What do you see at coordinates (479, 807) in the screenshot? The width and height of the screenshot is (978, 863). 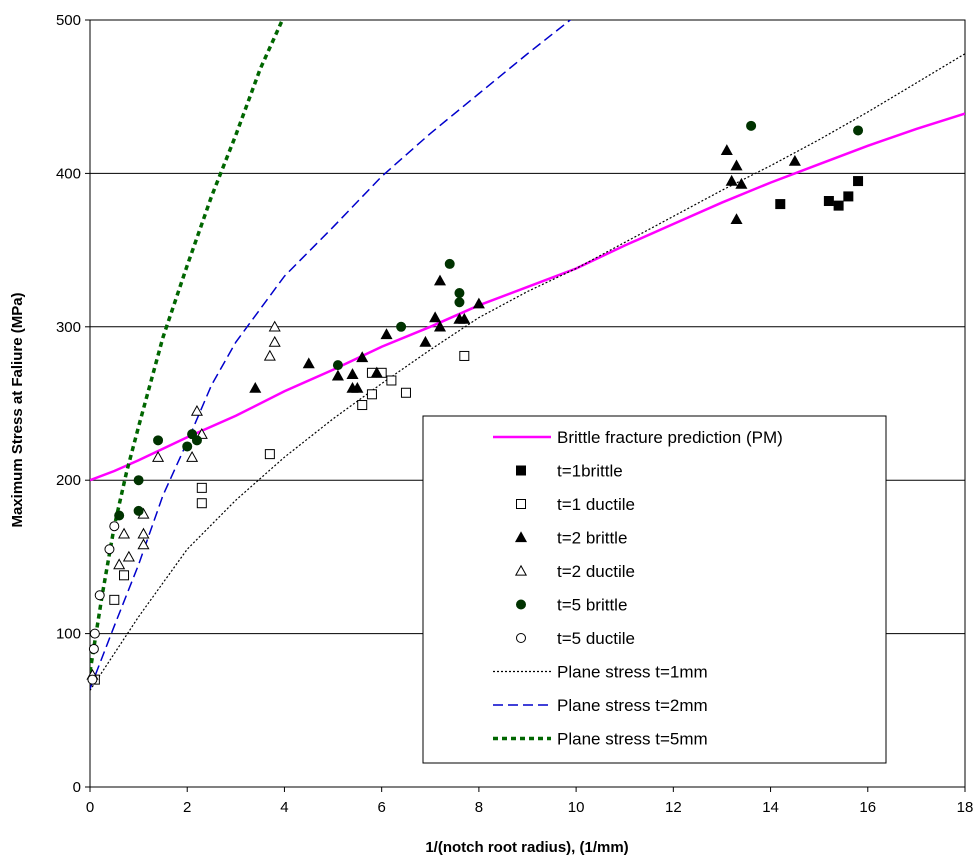 I see `x-tick-label: 8` at bounding box center [479, 807].